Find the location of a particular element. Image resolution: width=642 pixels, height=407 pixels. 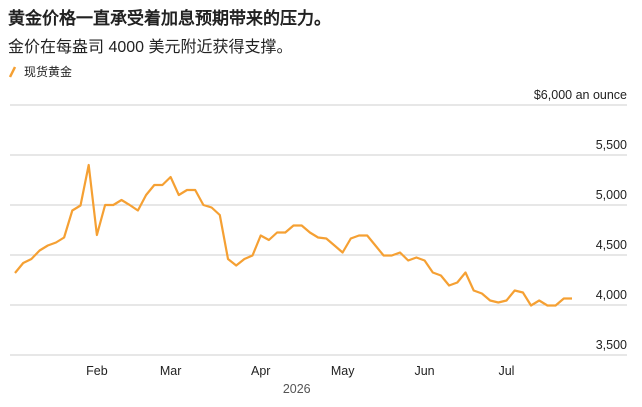

y-tick-label: 3,500 is located at coordinates (611, 345).